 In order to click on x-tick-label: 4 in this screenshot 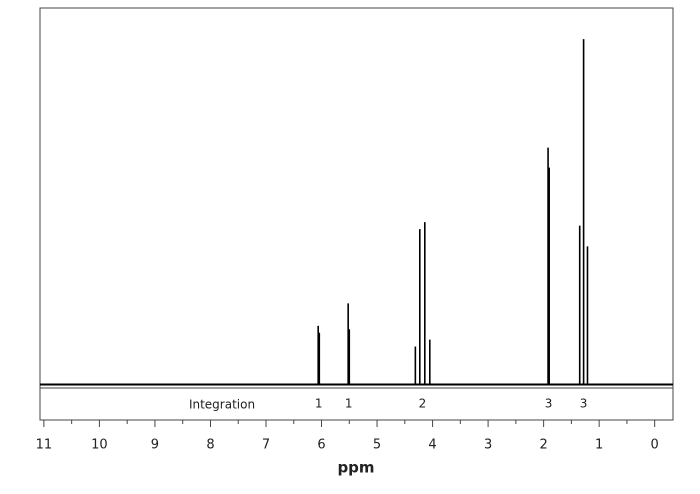, I will do `click(432, 445)`.